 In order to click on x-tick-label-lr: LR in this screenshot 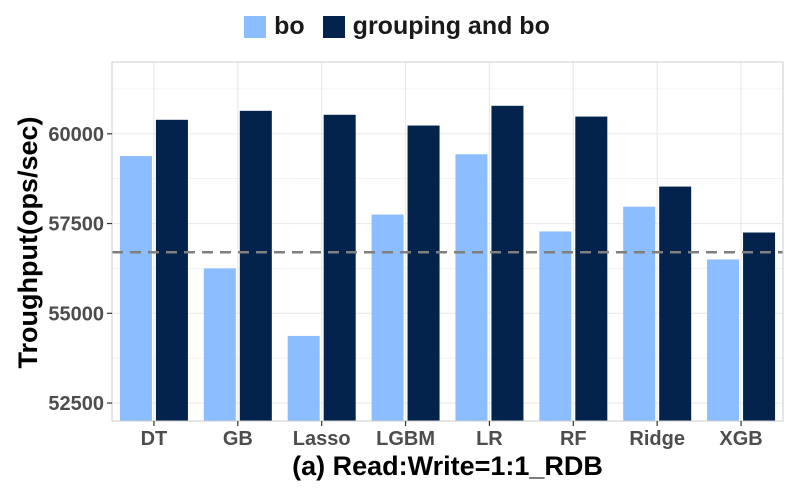, I will do `click(489, 439)`.